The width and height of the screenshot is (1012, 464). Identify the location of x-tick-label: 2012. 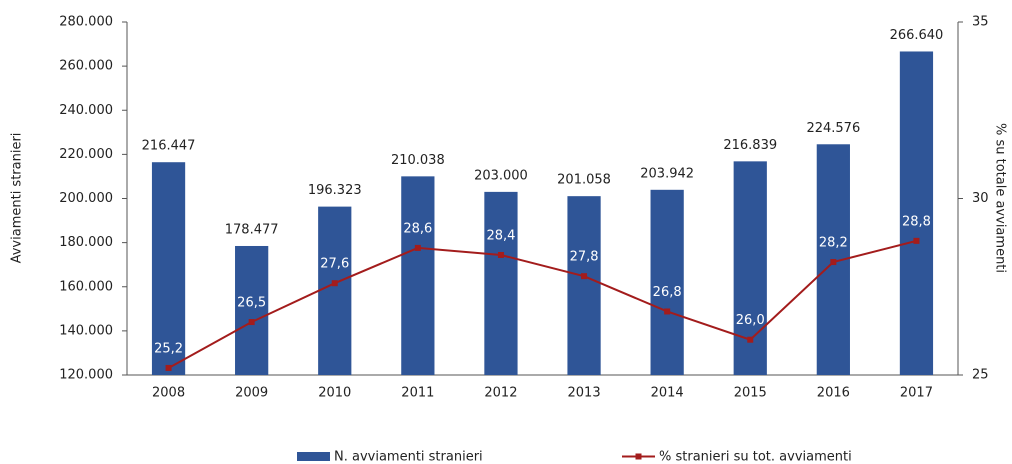
(500, 393).